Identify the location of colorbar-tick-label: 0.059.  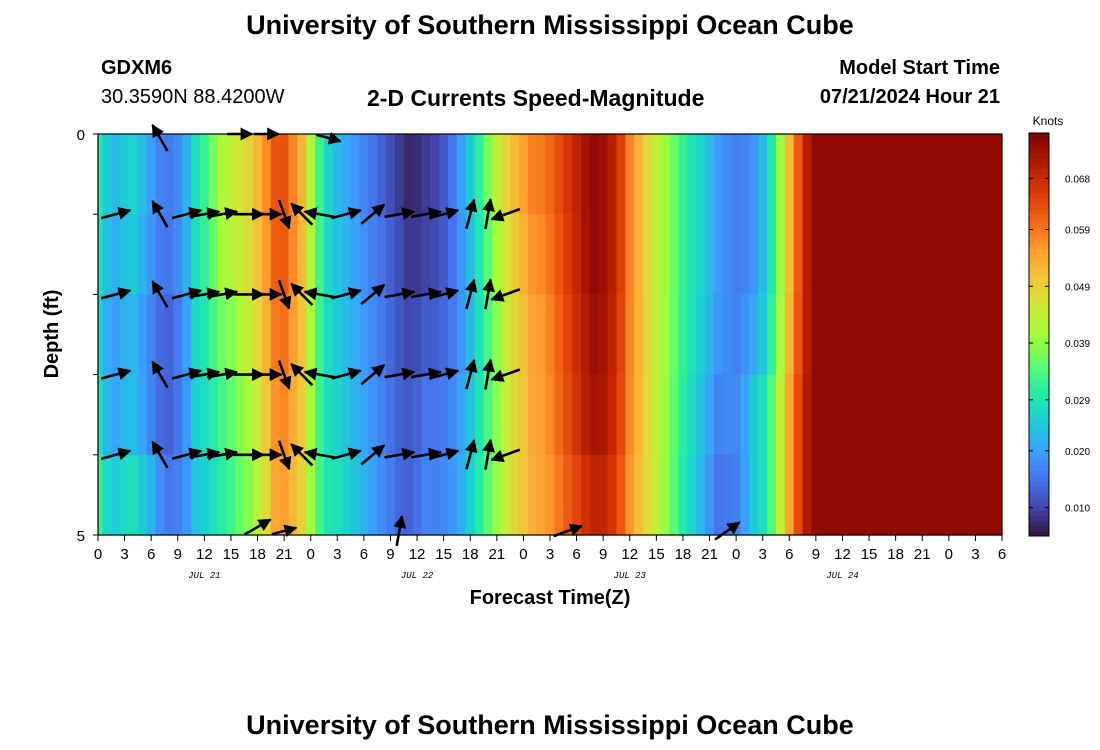
(1077, 230).